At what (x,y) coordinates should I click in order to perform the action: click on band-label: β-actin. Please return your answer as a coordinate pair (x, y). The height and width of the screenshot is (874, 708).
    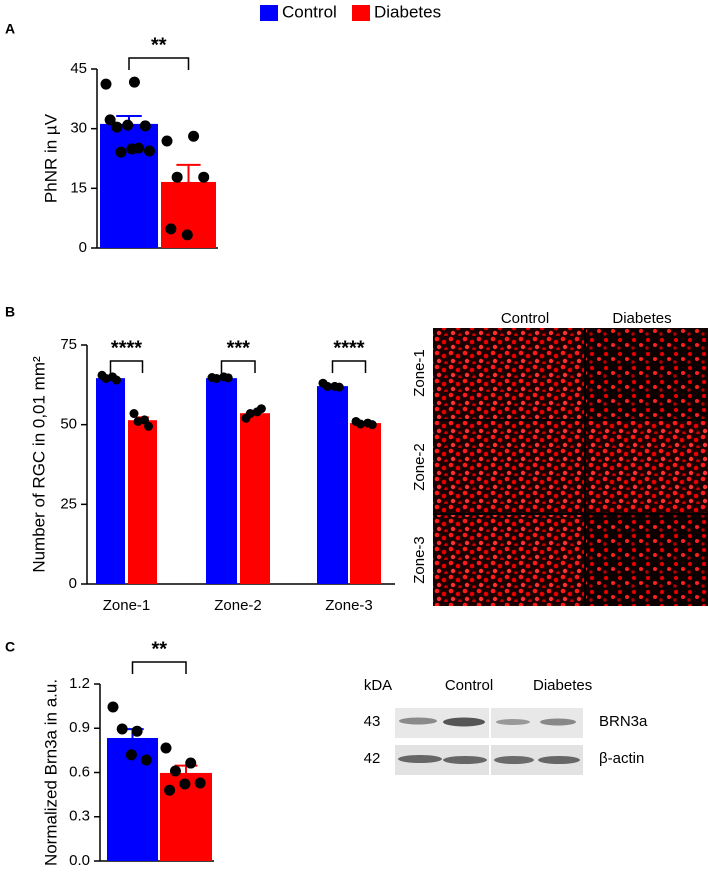
    Looking at the image, I should click on (621, 758).